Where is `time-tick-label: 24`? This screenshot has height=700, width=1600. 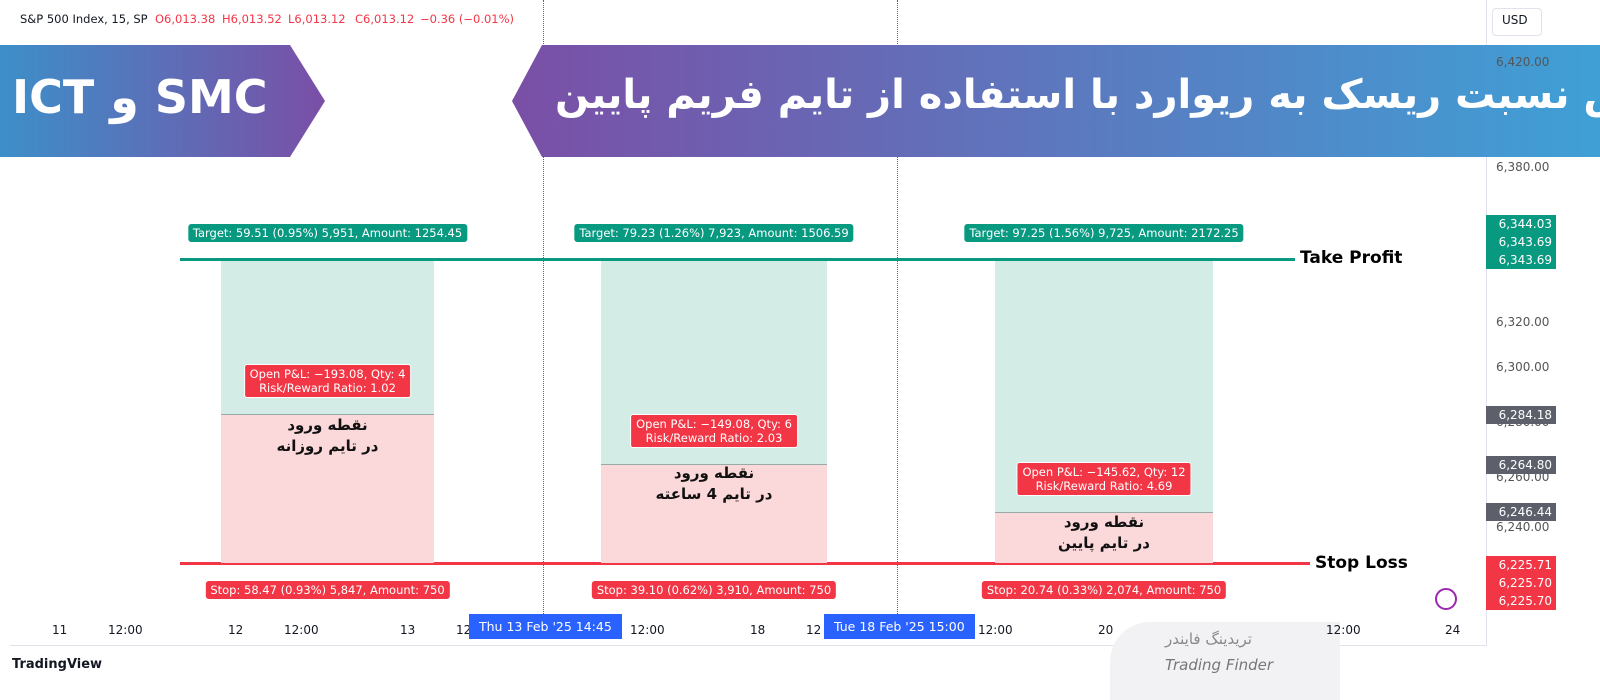 time-tick-label: 24 is located at coordinates (1453, 630).